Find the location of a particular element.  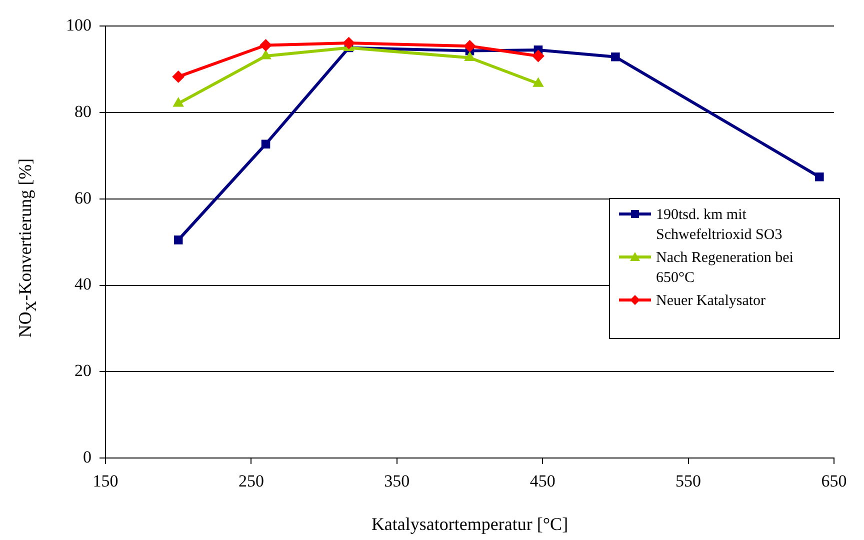

legend-label: Nach Regeneration bei 650°C is located at coordinates (725, 268).